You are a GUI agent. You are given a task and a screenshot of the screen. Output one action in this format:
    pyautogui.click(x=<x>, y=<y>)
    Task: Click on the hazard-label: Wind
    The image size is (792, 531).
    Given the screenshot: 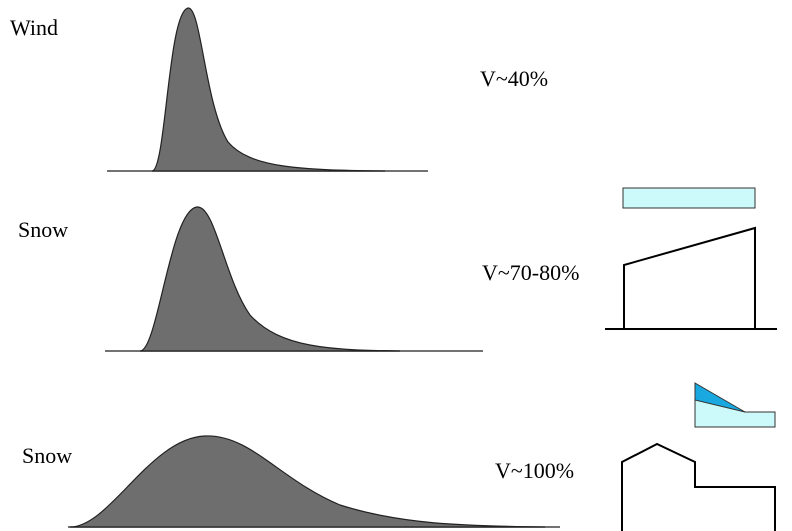 What is the action you would take?
    pyautogui.click(x=34, y=27)
    